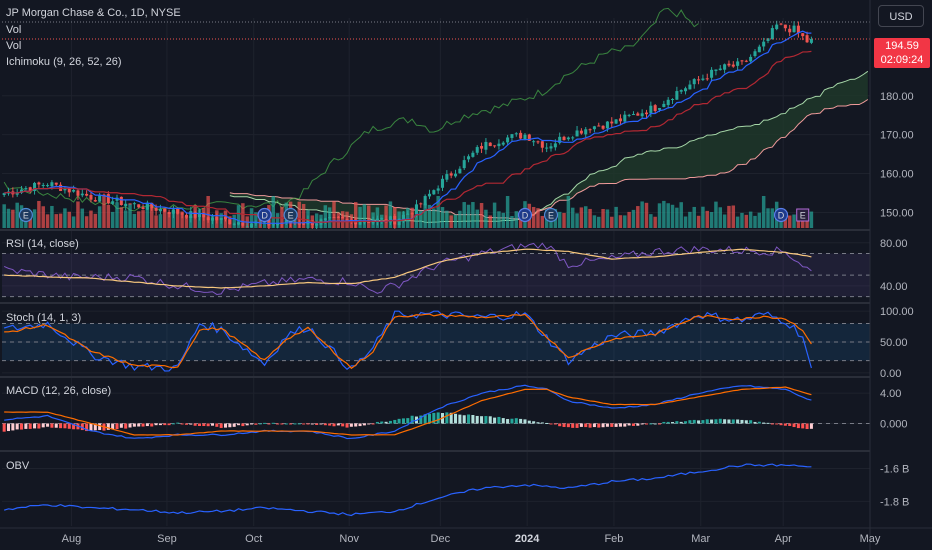  I want to click on upcoming-earnings-marker, so click(803, 215).